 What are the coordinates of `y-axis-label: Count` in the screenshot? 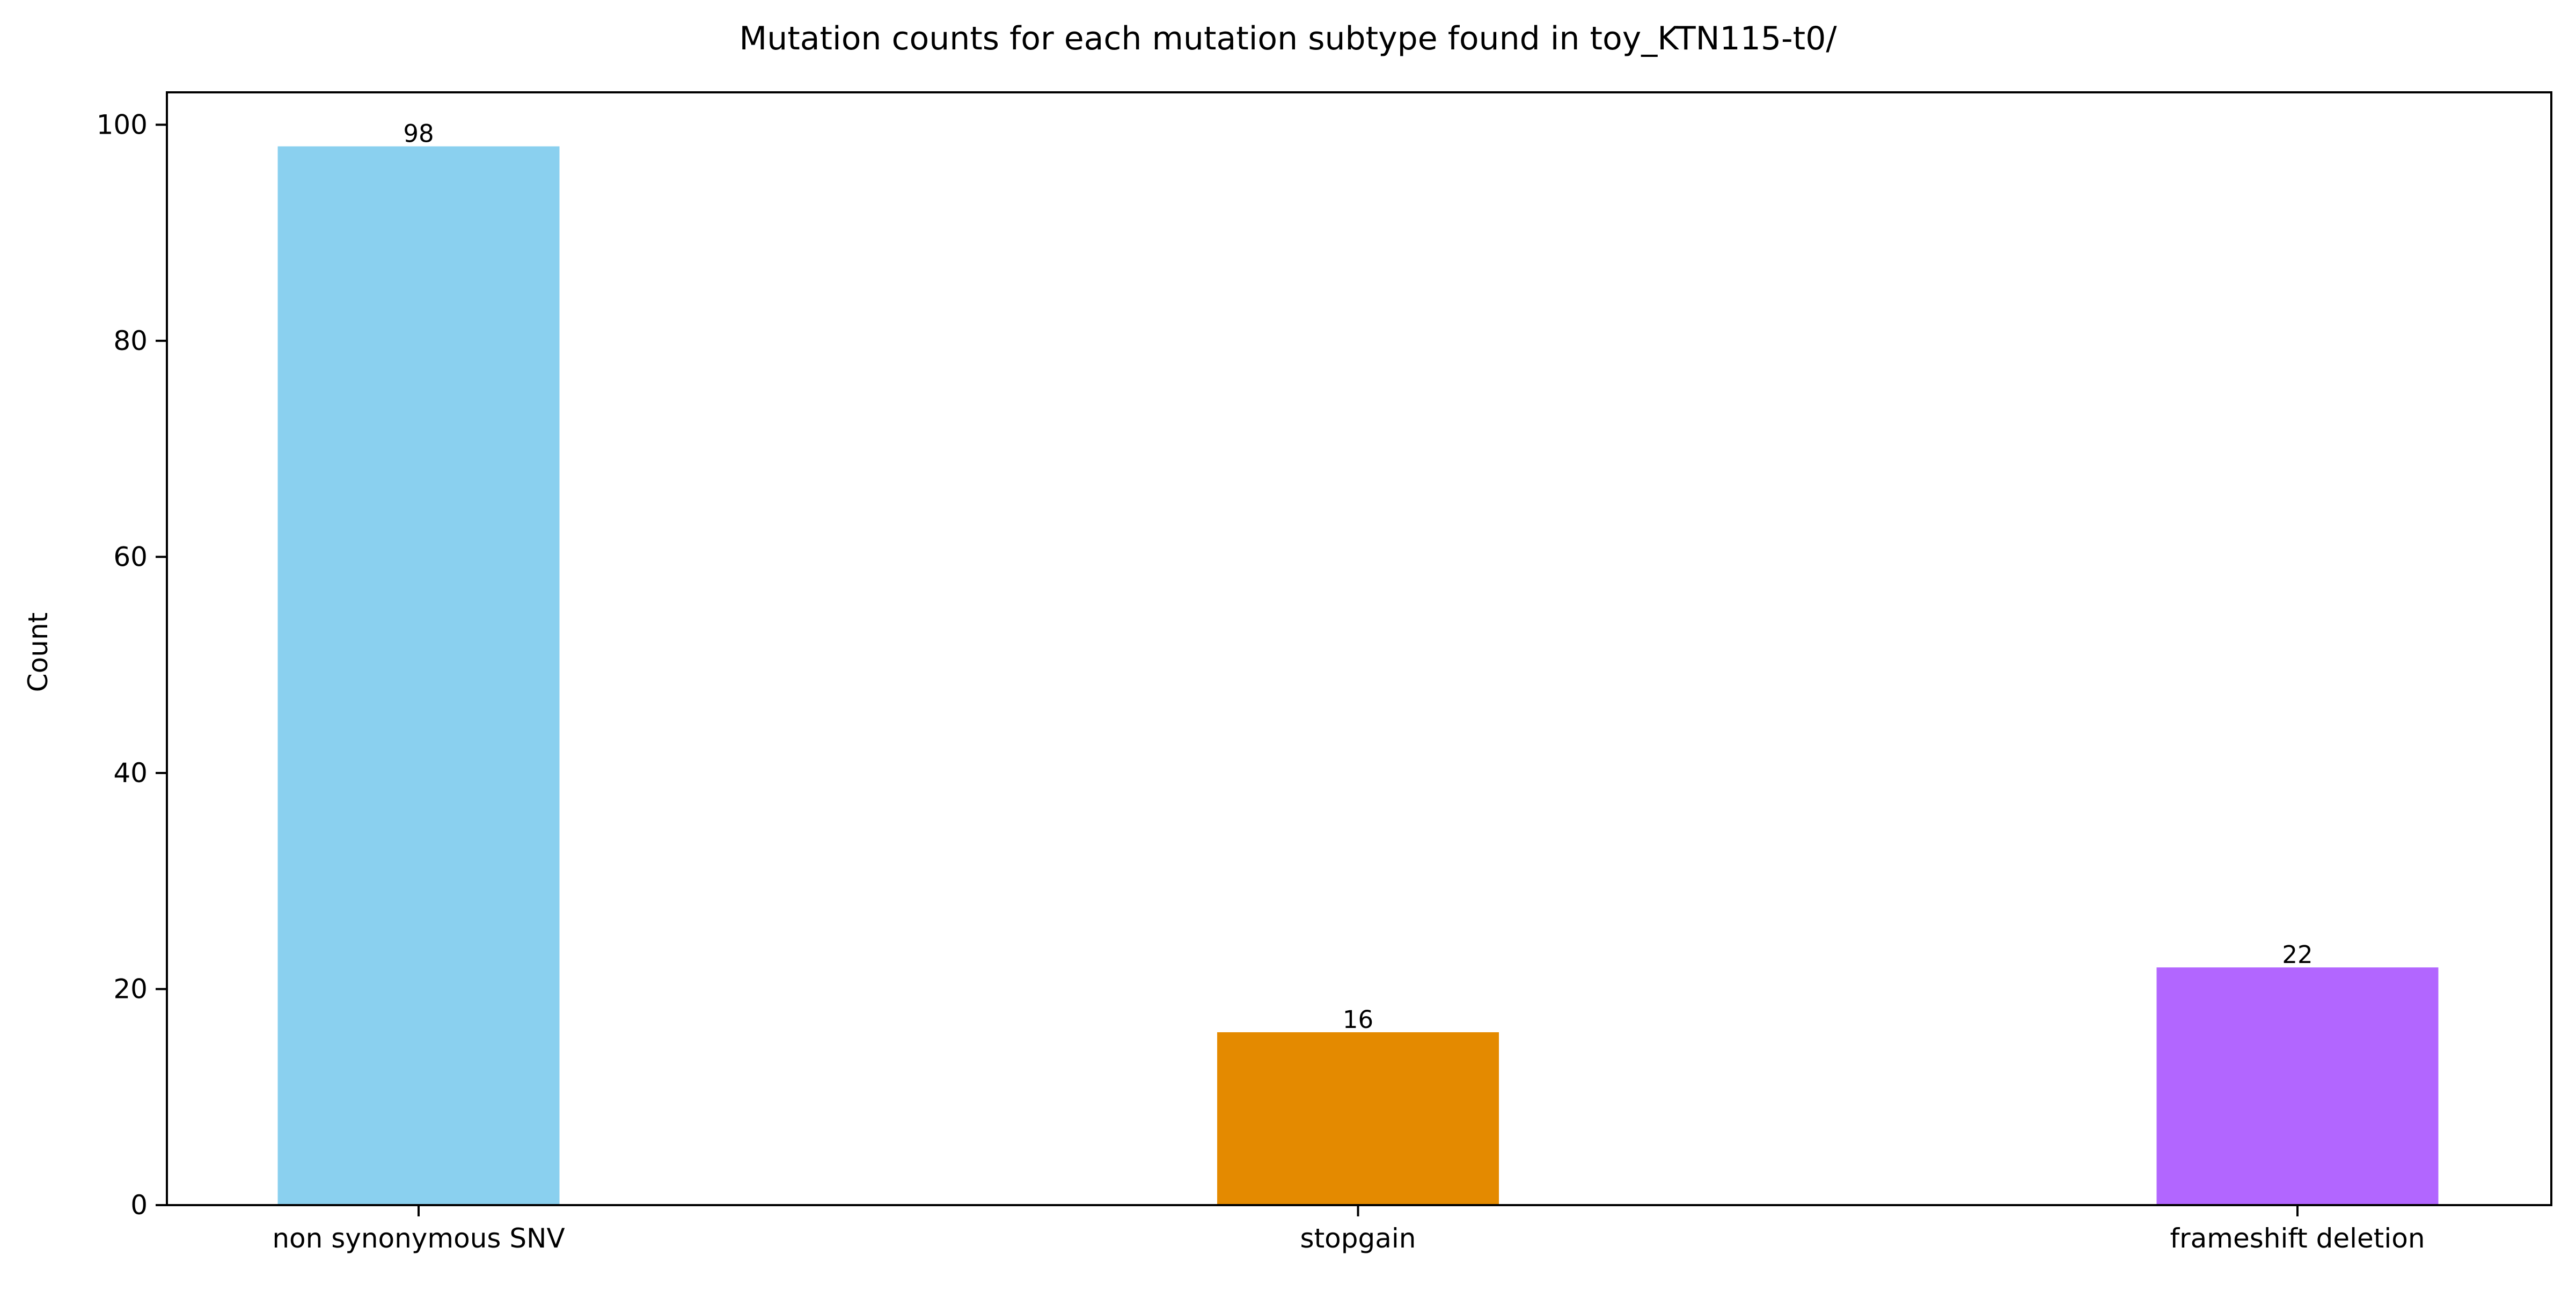 It's located at (38, 652).